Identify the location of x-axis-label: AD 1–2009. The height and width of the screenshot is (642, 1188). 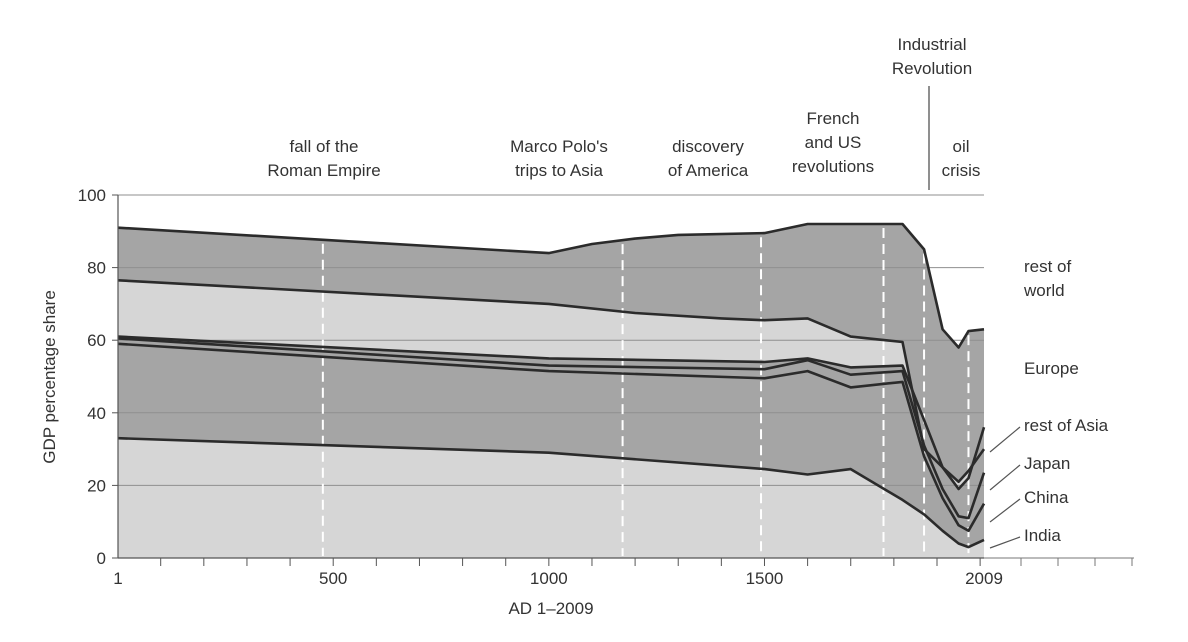
(550, 608).